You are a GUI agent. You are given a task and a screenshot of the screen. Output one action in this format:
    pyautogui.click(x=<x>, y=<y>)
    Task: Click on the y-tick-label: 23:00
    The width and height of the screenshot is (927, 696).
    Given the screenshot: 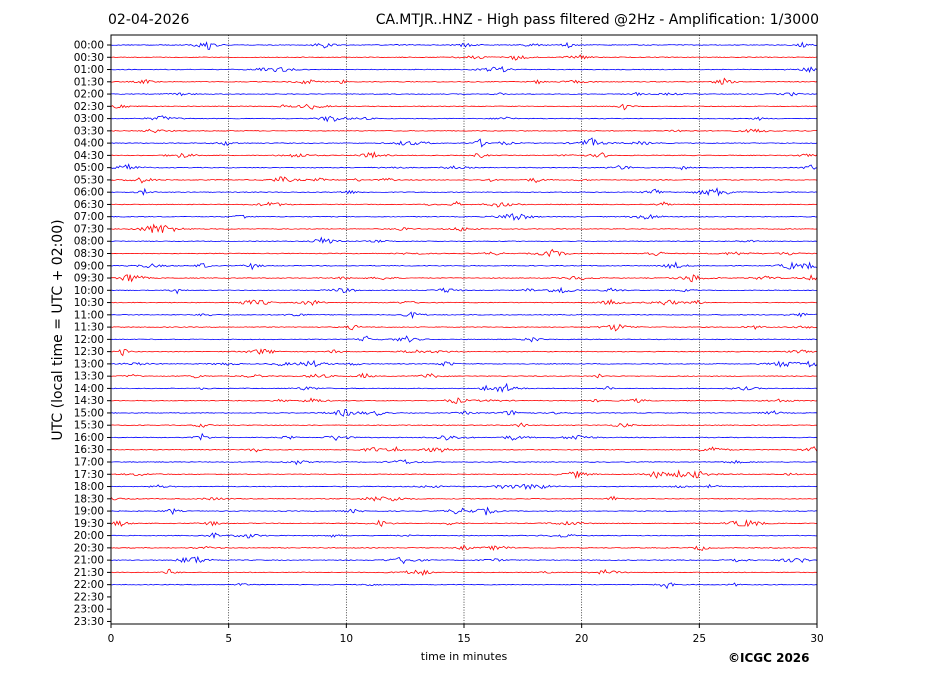 What is the action you would take?
    pyautogui.click(x=89, y=610)
    